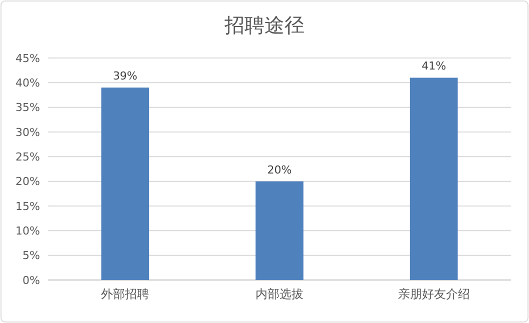 Image resolution: width=529 pixels, height=323 pixels. I want to click on chart-title: 招聘途径, so click(264, 25).